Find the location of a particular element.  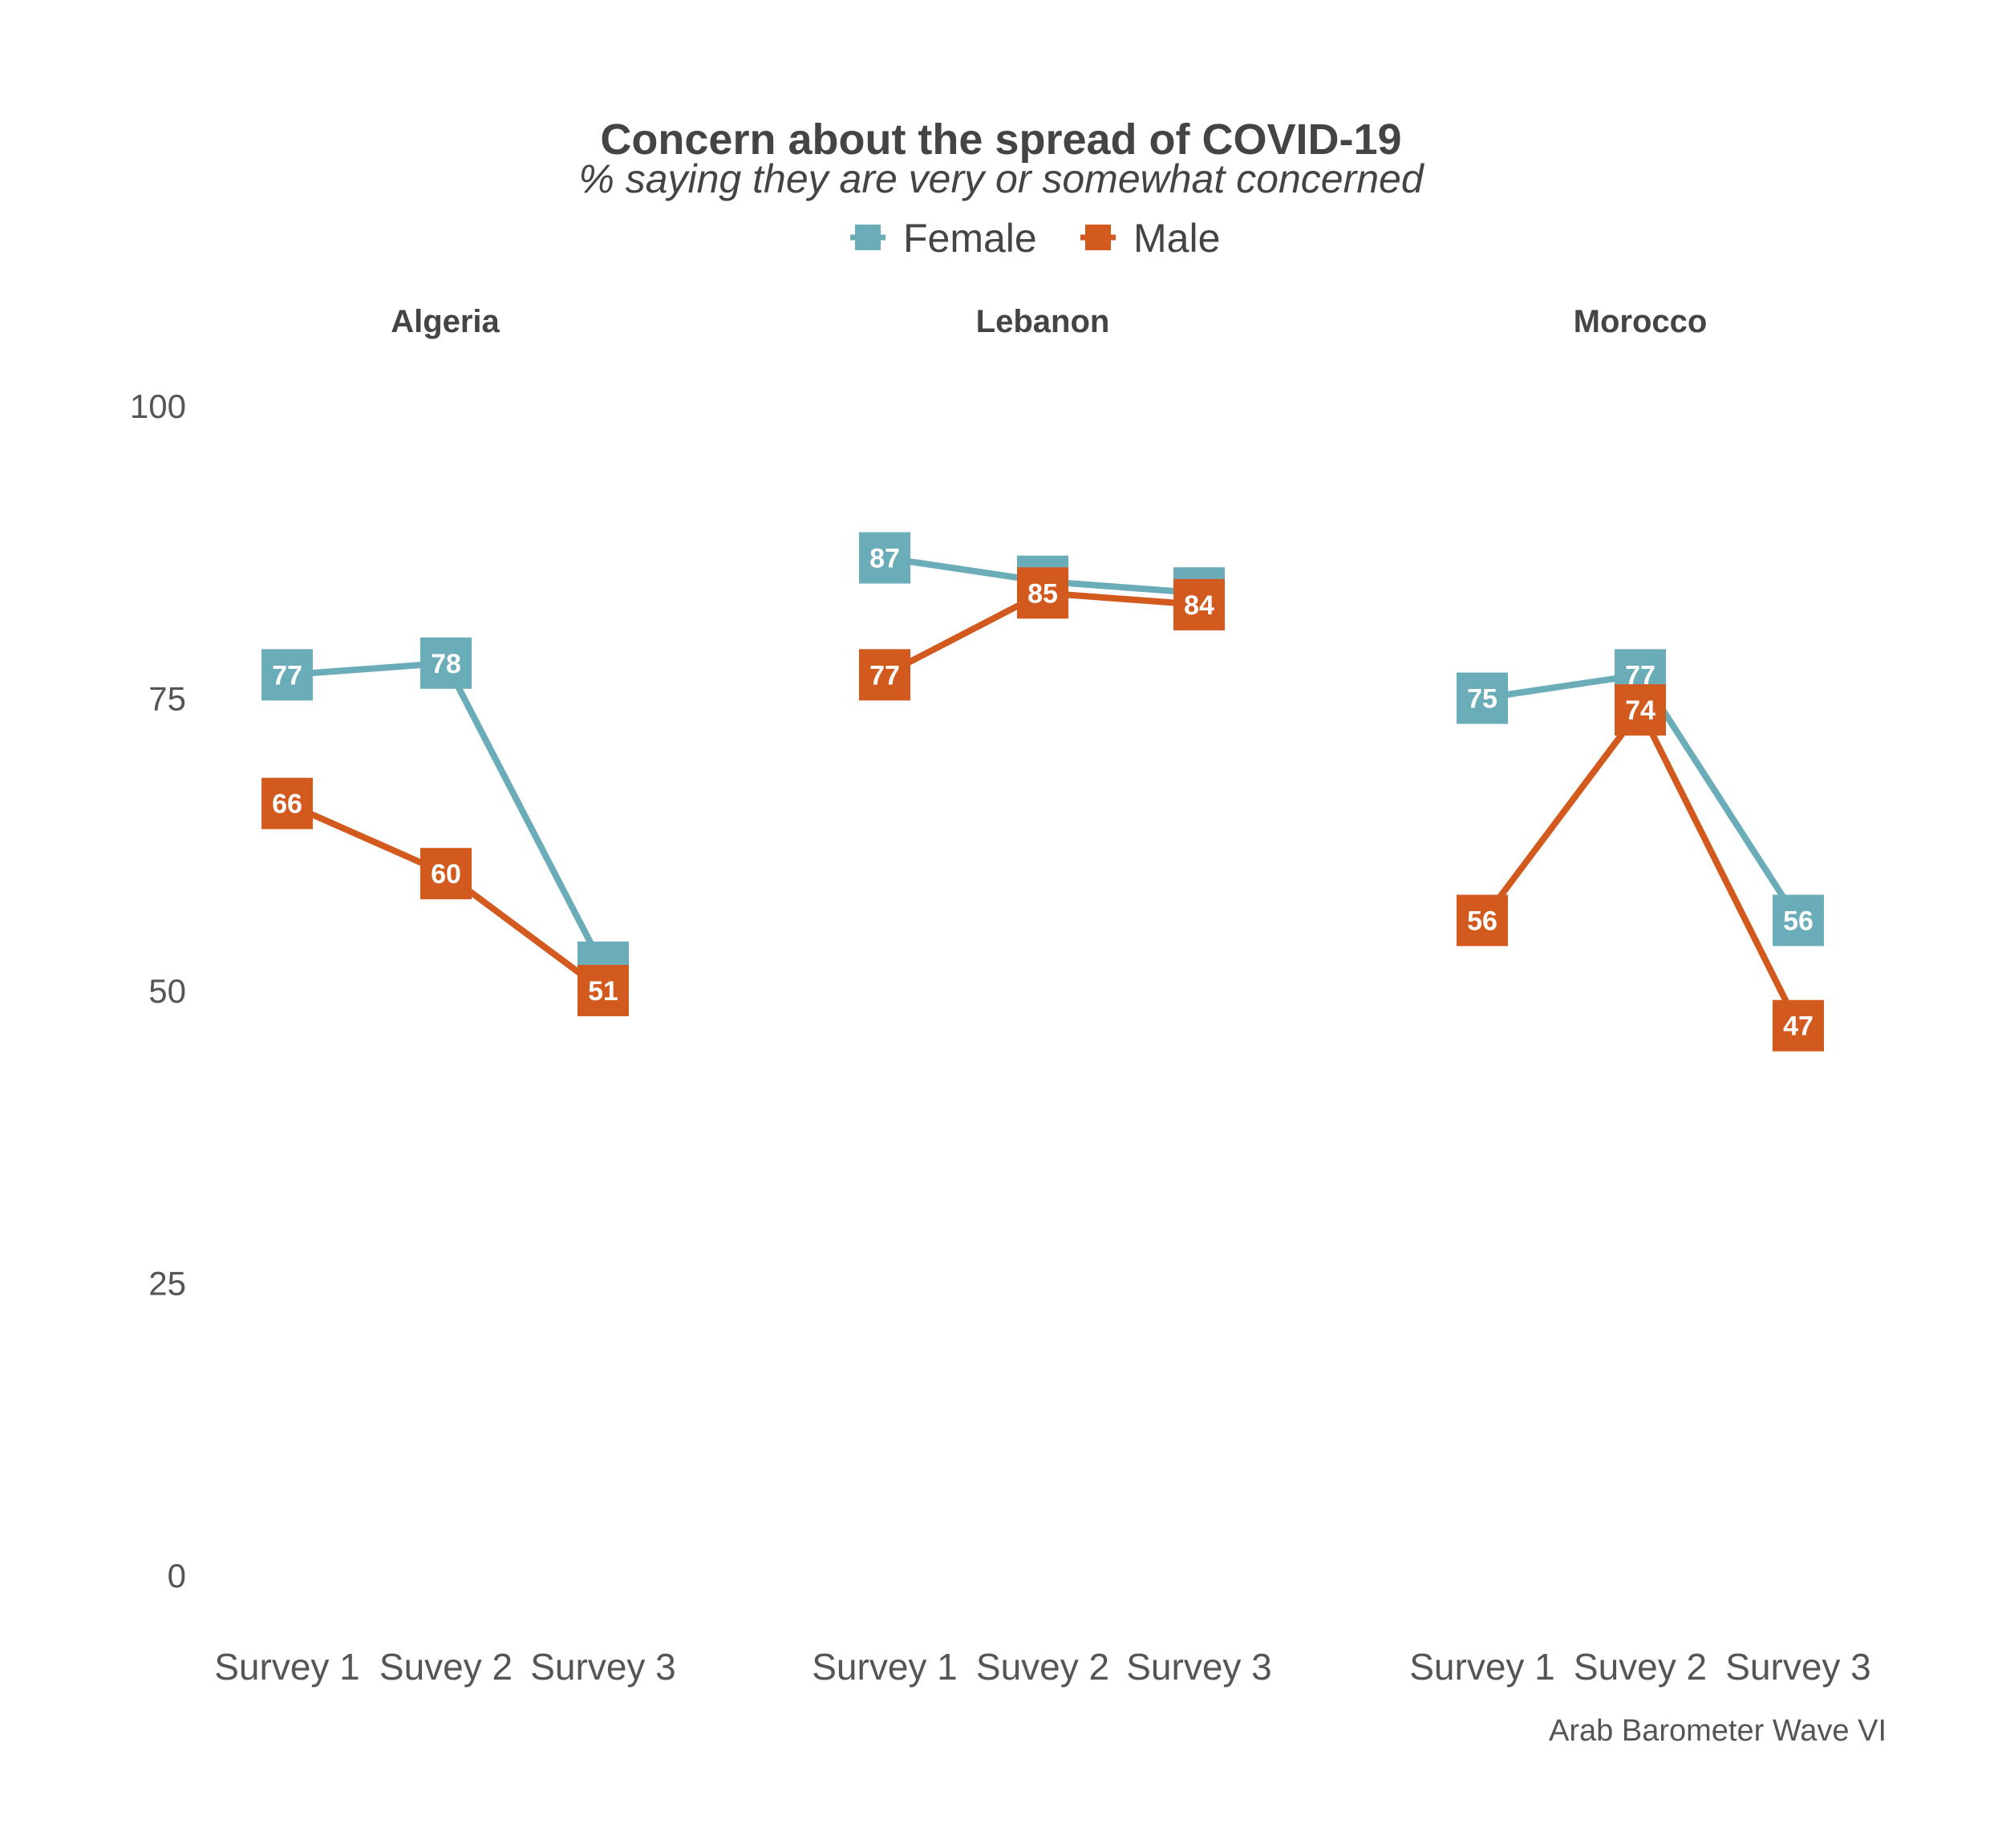

panel-title: Algeria is located at coordinates (446, 321).